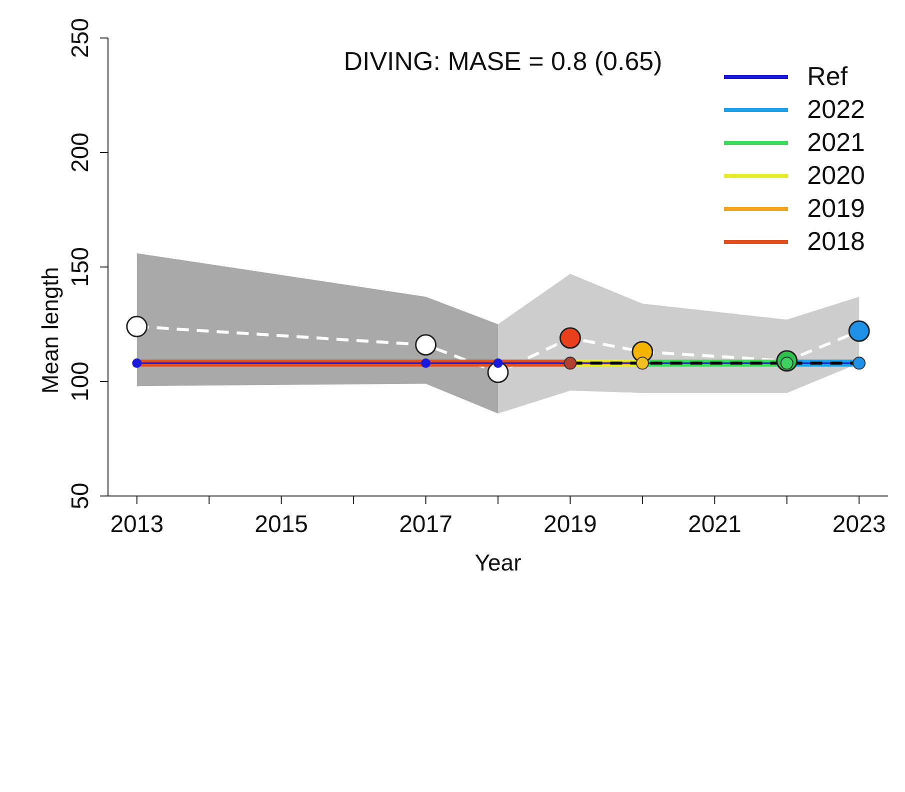  I want to click on legend-label: 2020, so click(836, 175).